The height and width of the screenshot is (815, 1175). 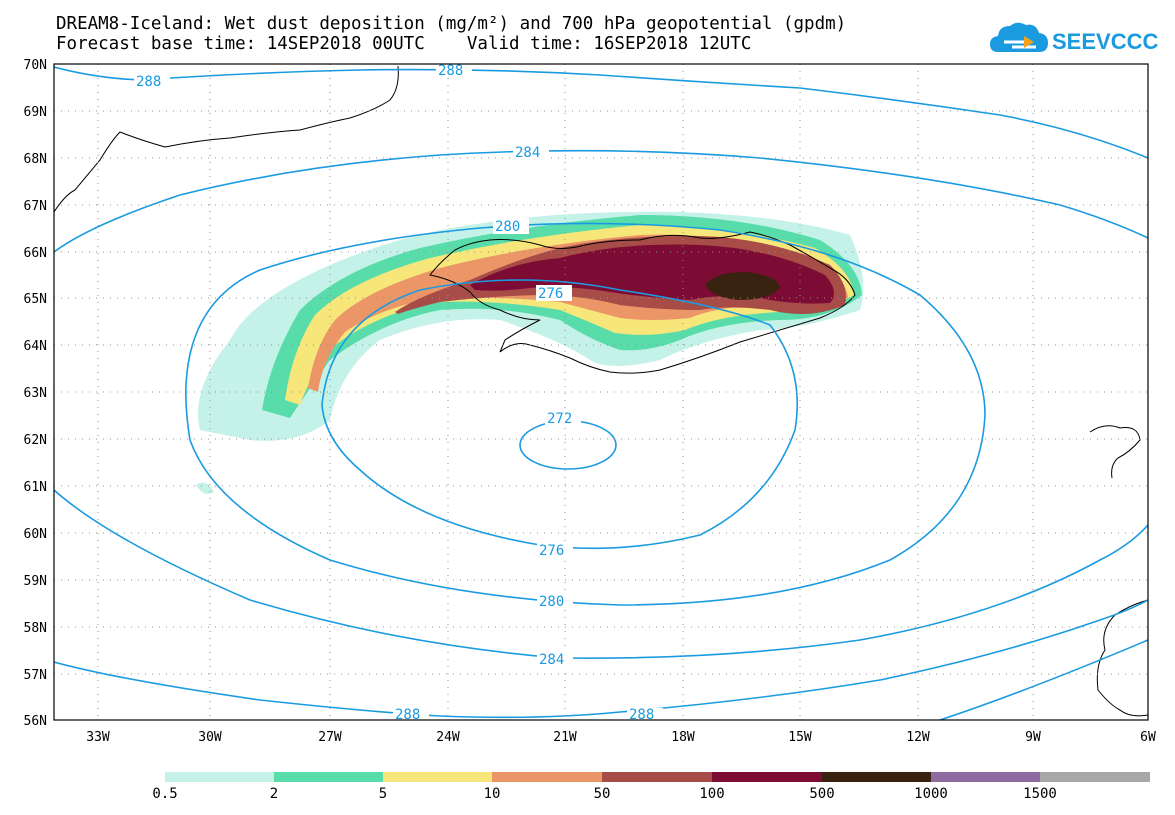 I want to click on lat-label-60N: 60N, so click(x=35, y=534).